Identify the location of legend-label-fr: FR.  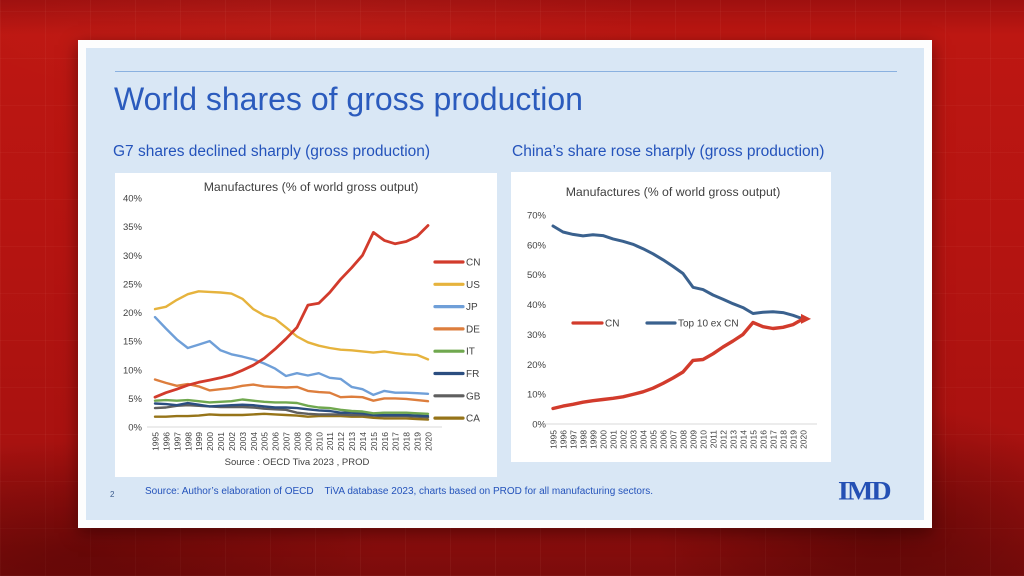
(472, 374).